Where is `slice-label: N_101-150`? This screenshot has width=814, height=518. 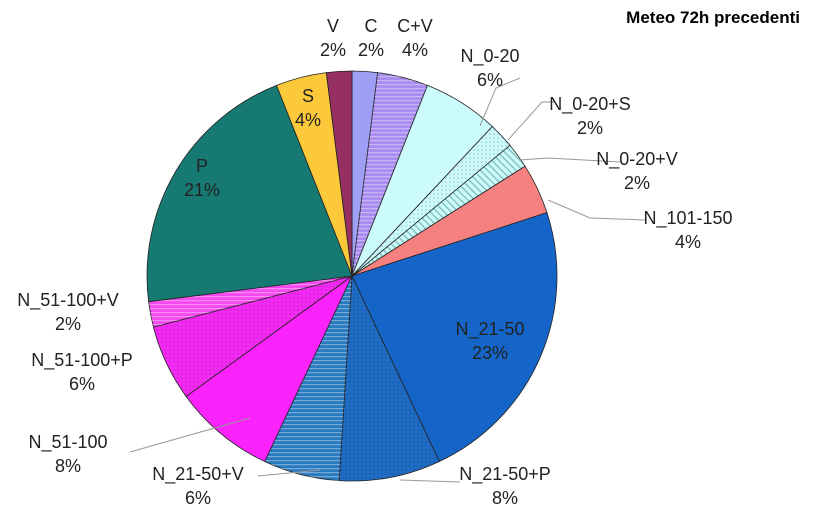 slice-label: N_101-150 is located at coordinates (687, 218).